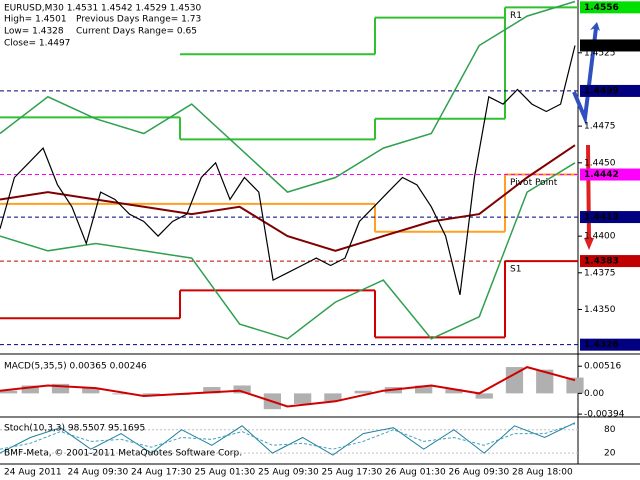 The image size is (640, 480). What do you see at coordinates (610, 454) in the screenshot?
I see `stoch-tick-label: 20` at bounding box center [610, 454].